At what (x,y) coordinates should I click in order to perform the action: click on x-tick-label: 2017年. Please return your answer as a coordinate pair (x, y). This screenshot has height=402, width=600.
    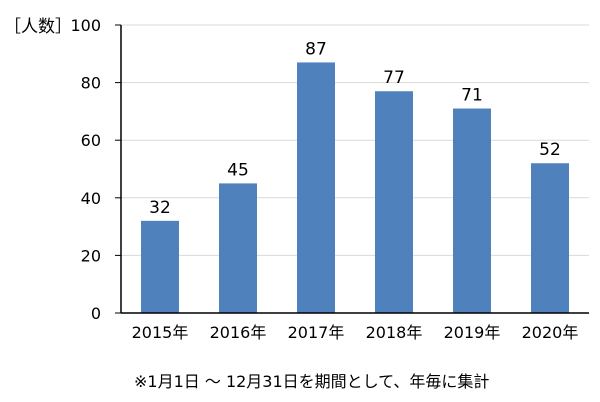
    Looking at the image, I should click on (316, 332).